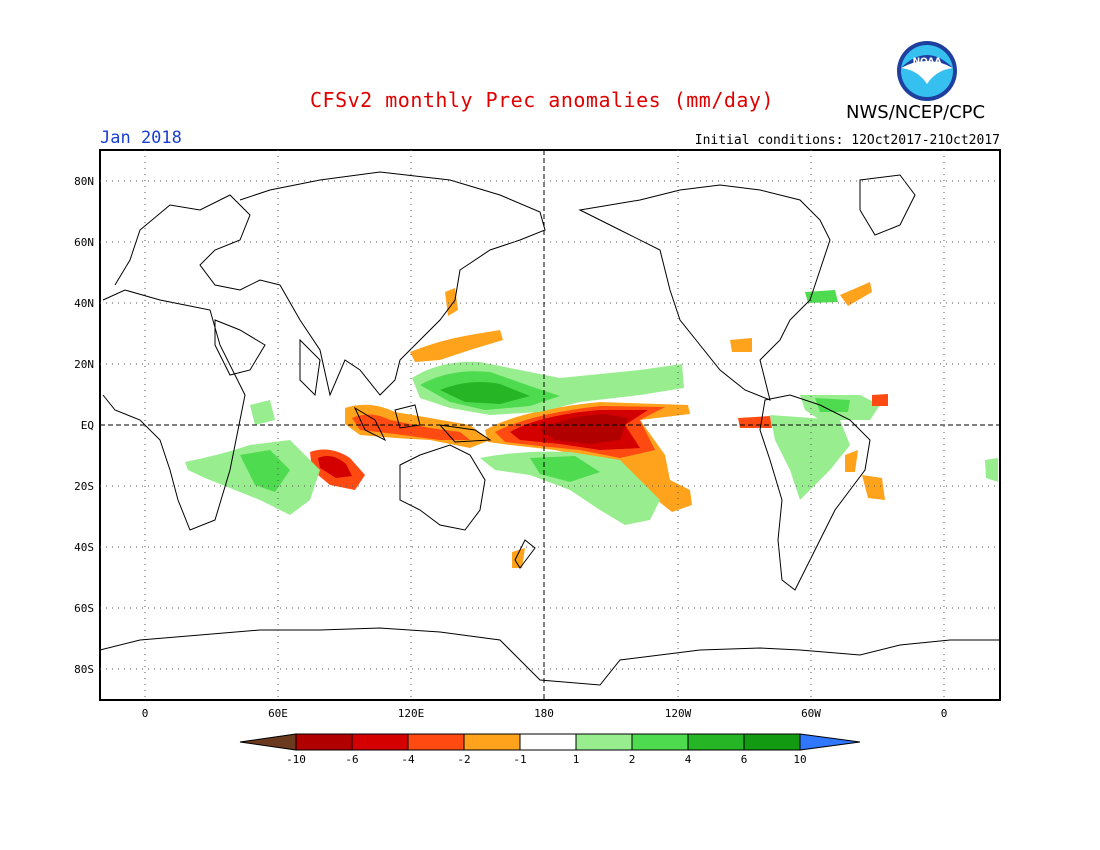  Describe the element at coordinates (456, 346) in the screenshot. I see `anomaly-npac-dry-band` at that location.